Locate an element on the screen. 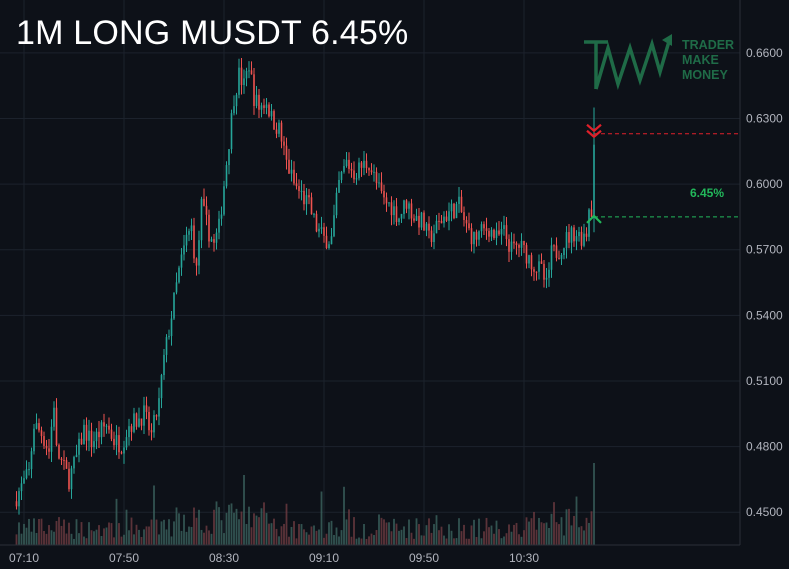 The height and width of the screenshot is (569, 789). tmm-logo-icon is located at coordinates (628, 62).